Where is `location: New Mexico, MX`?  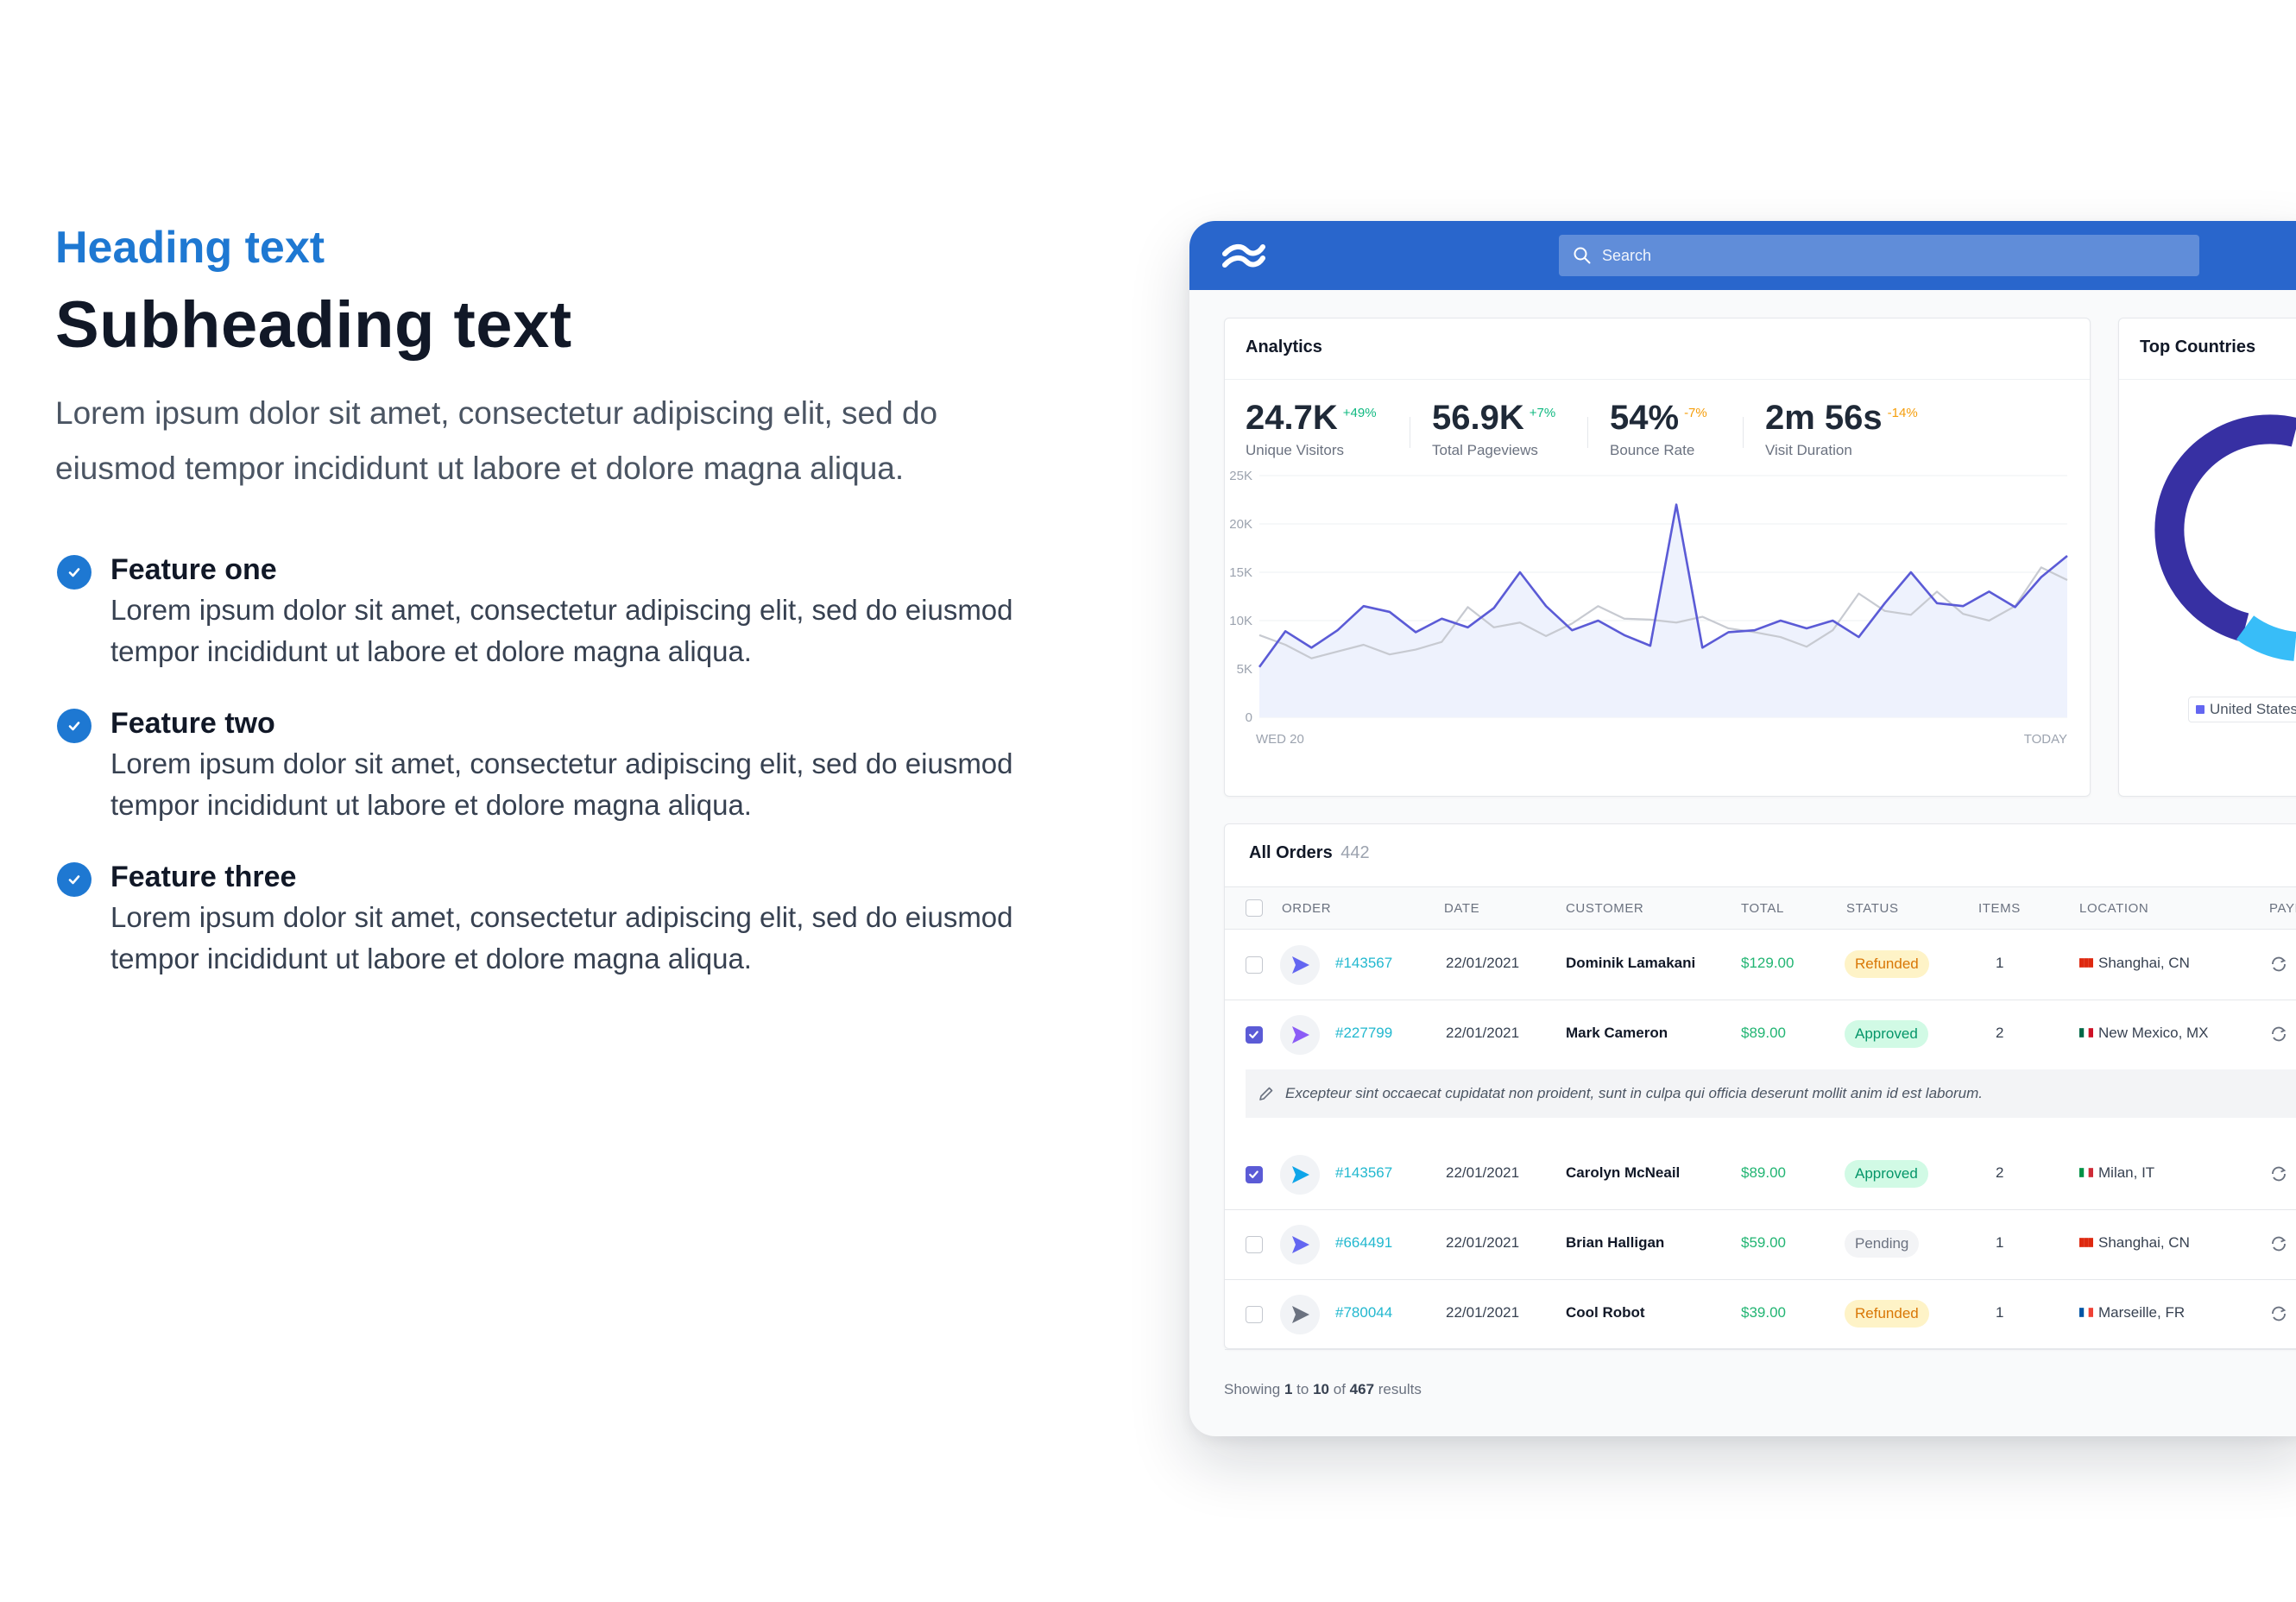
location: New Mexico, MX is located at coordinates (2144, 1033).